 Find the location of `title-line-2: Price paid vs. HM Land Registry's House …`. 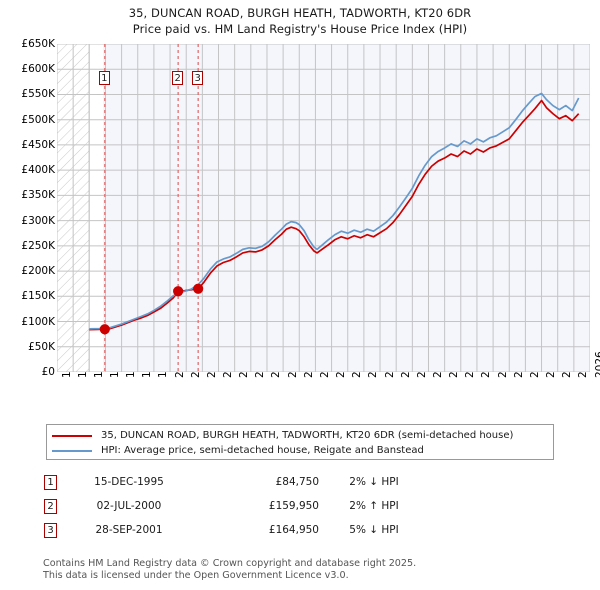

title-line-2: Price paid vs. HM Land Registry's House … is located at coordinates (300, 29).